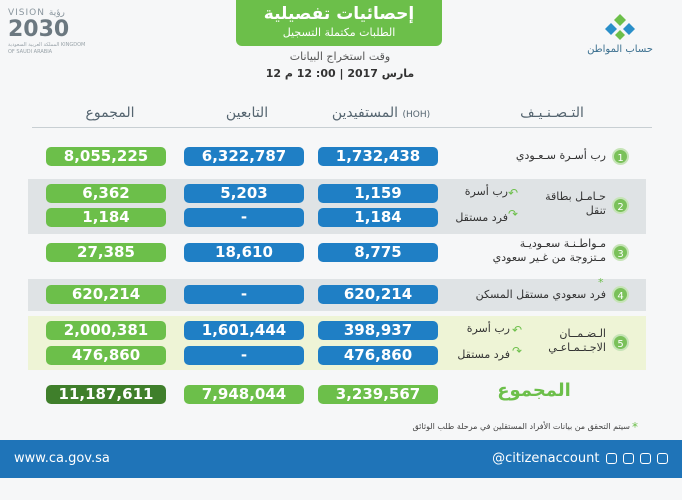 Image resolution: width=682 pixels, height=500 pixels. I want to click on total-value: 620,214, so click(106, 294).